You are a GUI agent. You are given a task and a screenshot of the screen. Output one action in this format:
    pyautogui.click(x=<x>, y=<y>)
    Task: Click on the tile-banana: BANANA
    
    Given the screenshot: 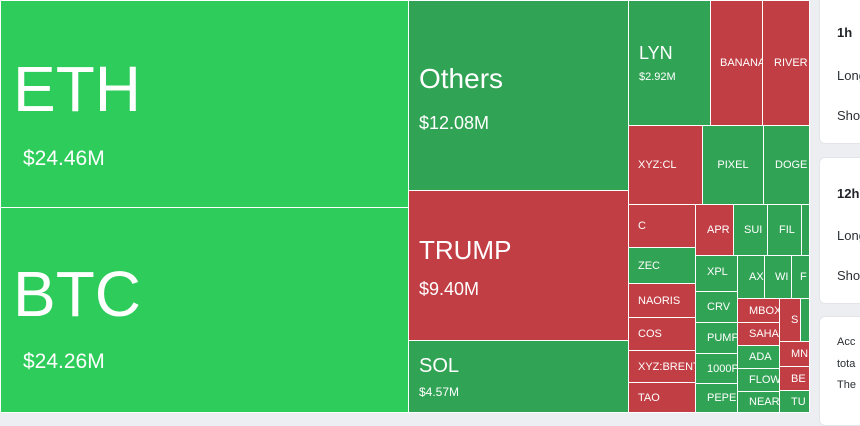 What is the action you would take?
    pyautogui.click(x=736, y=63)
    